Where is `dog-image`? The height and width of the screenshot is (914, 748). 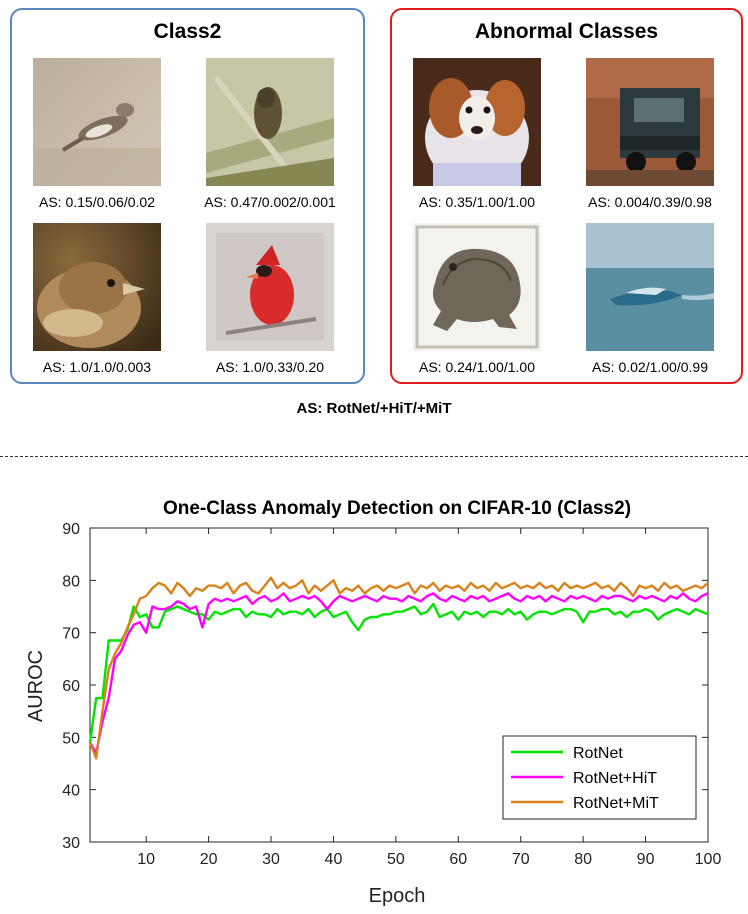 dog-image is located at coordinates (477, 122).